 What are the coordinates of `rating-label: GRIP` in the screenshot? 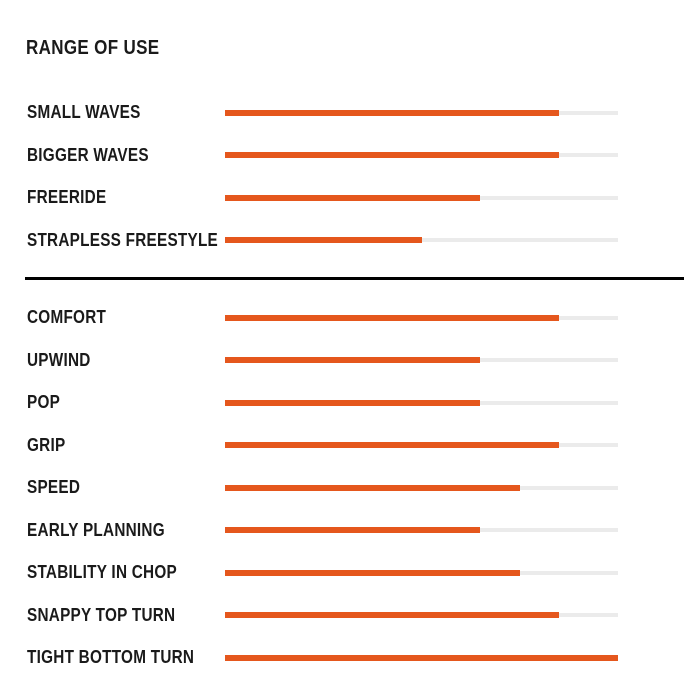 It's located at (46, 444).